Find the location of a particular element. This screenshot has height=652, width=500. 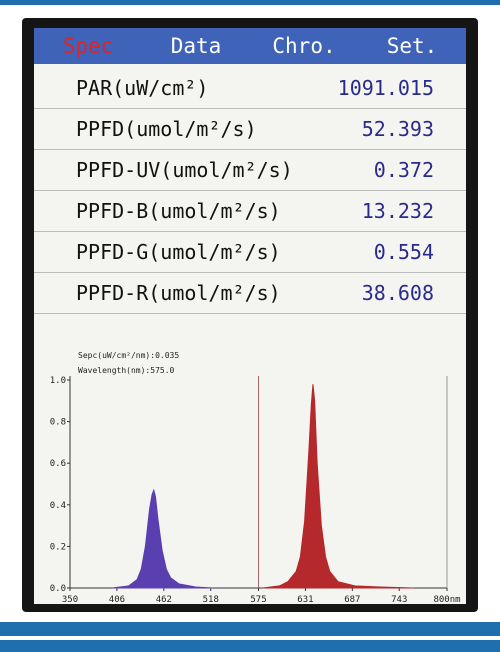

reading-row: PPFD-B(umol/m²/s) 13.232 is located at coordinates (250, 211).